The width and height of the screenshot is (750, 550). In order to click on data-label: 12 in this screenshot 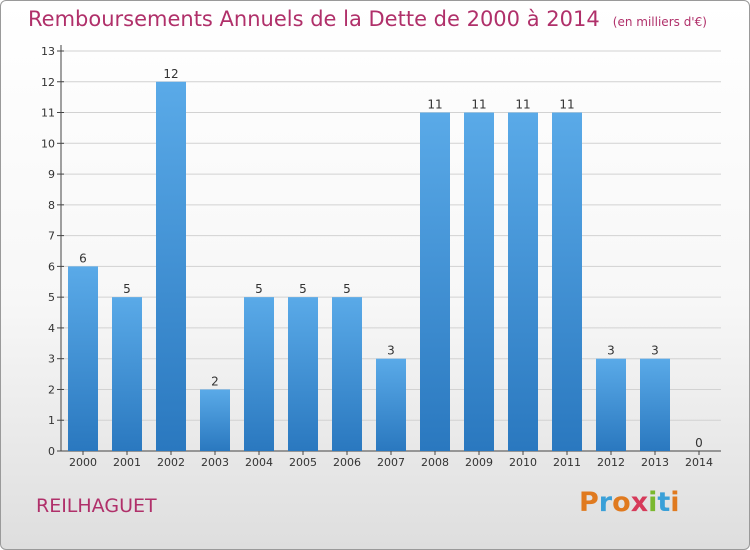, I will do `click(170, 74)`.